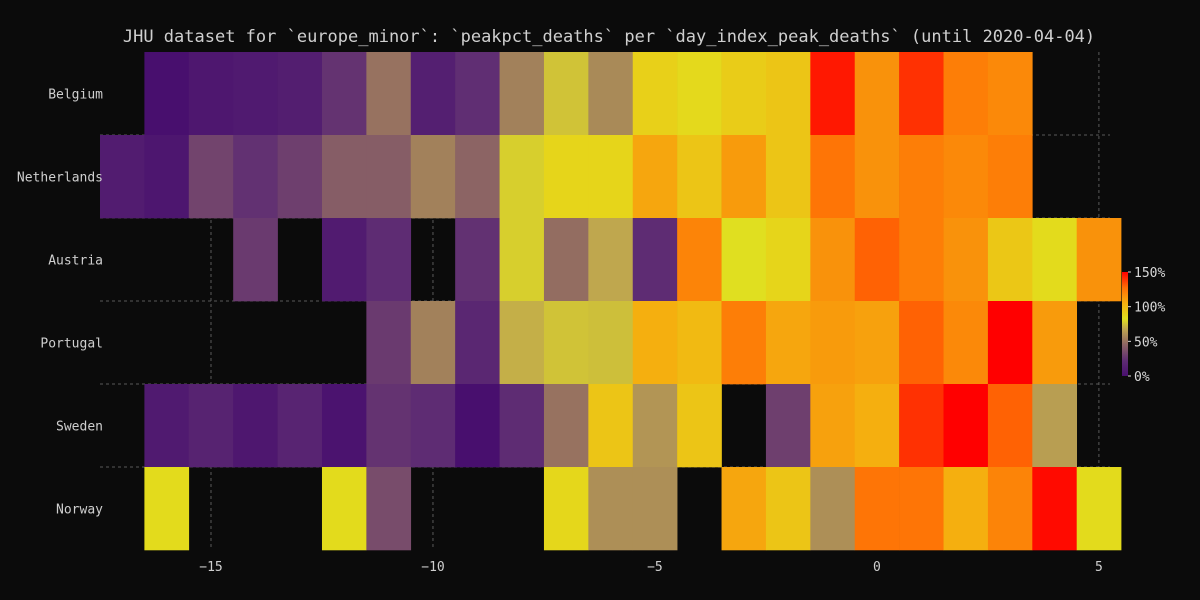 The height and width of the screenshot is (600, 1200). What do you see at coordinates (79, 510) in the screenshot?
I see `row-label: Norway` at bounding box center [79, 510].